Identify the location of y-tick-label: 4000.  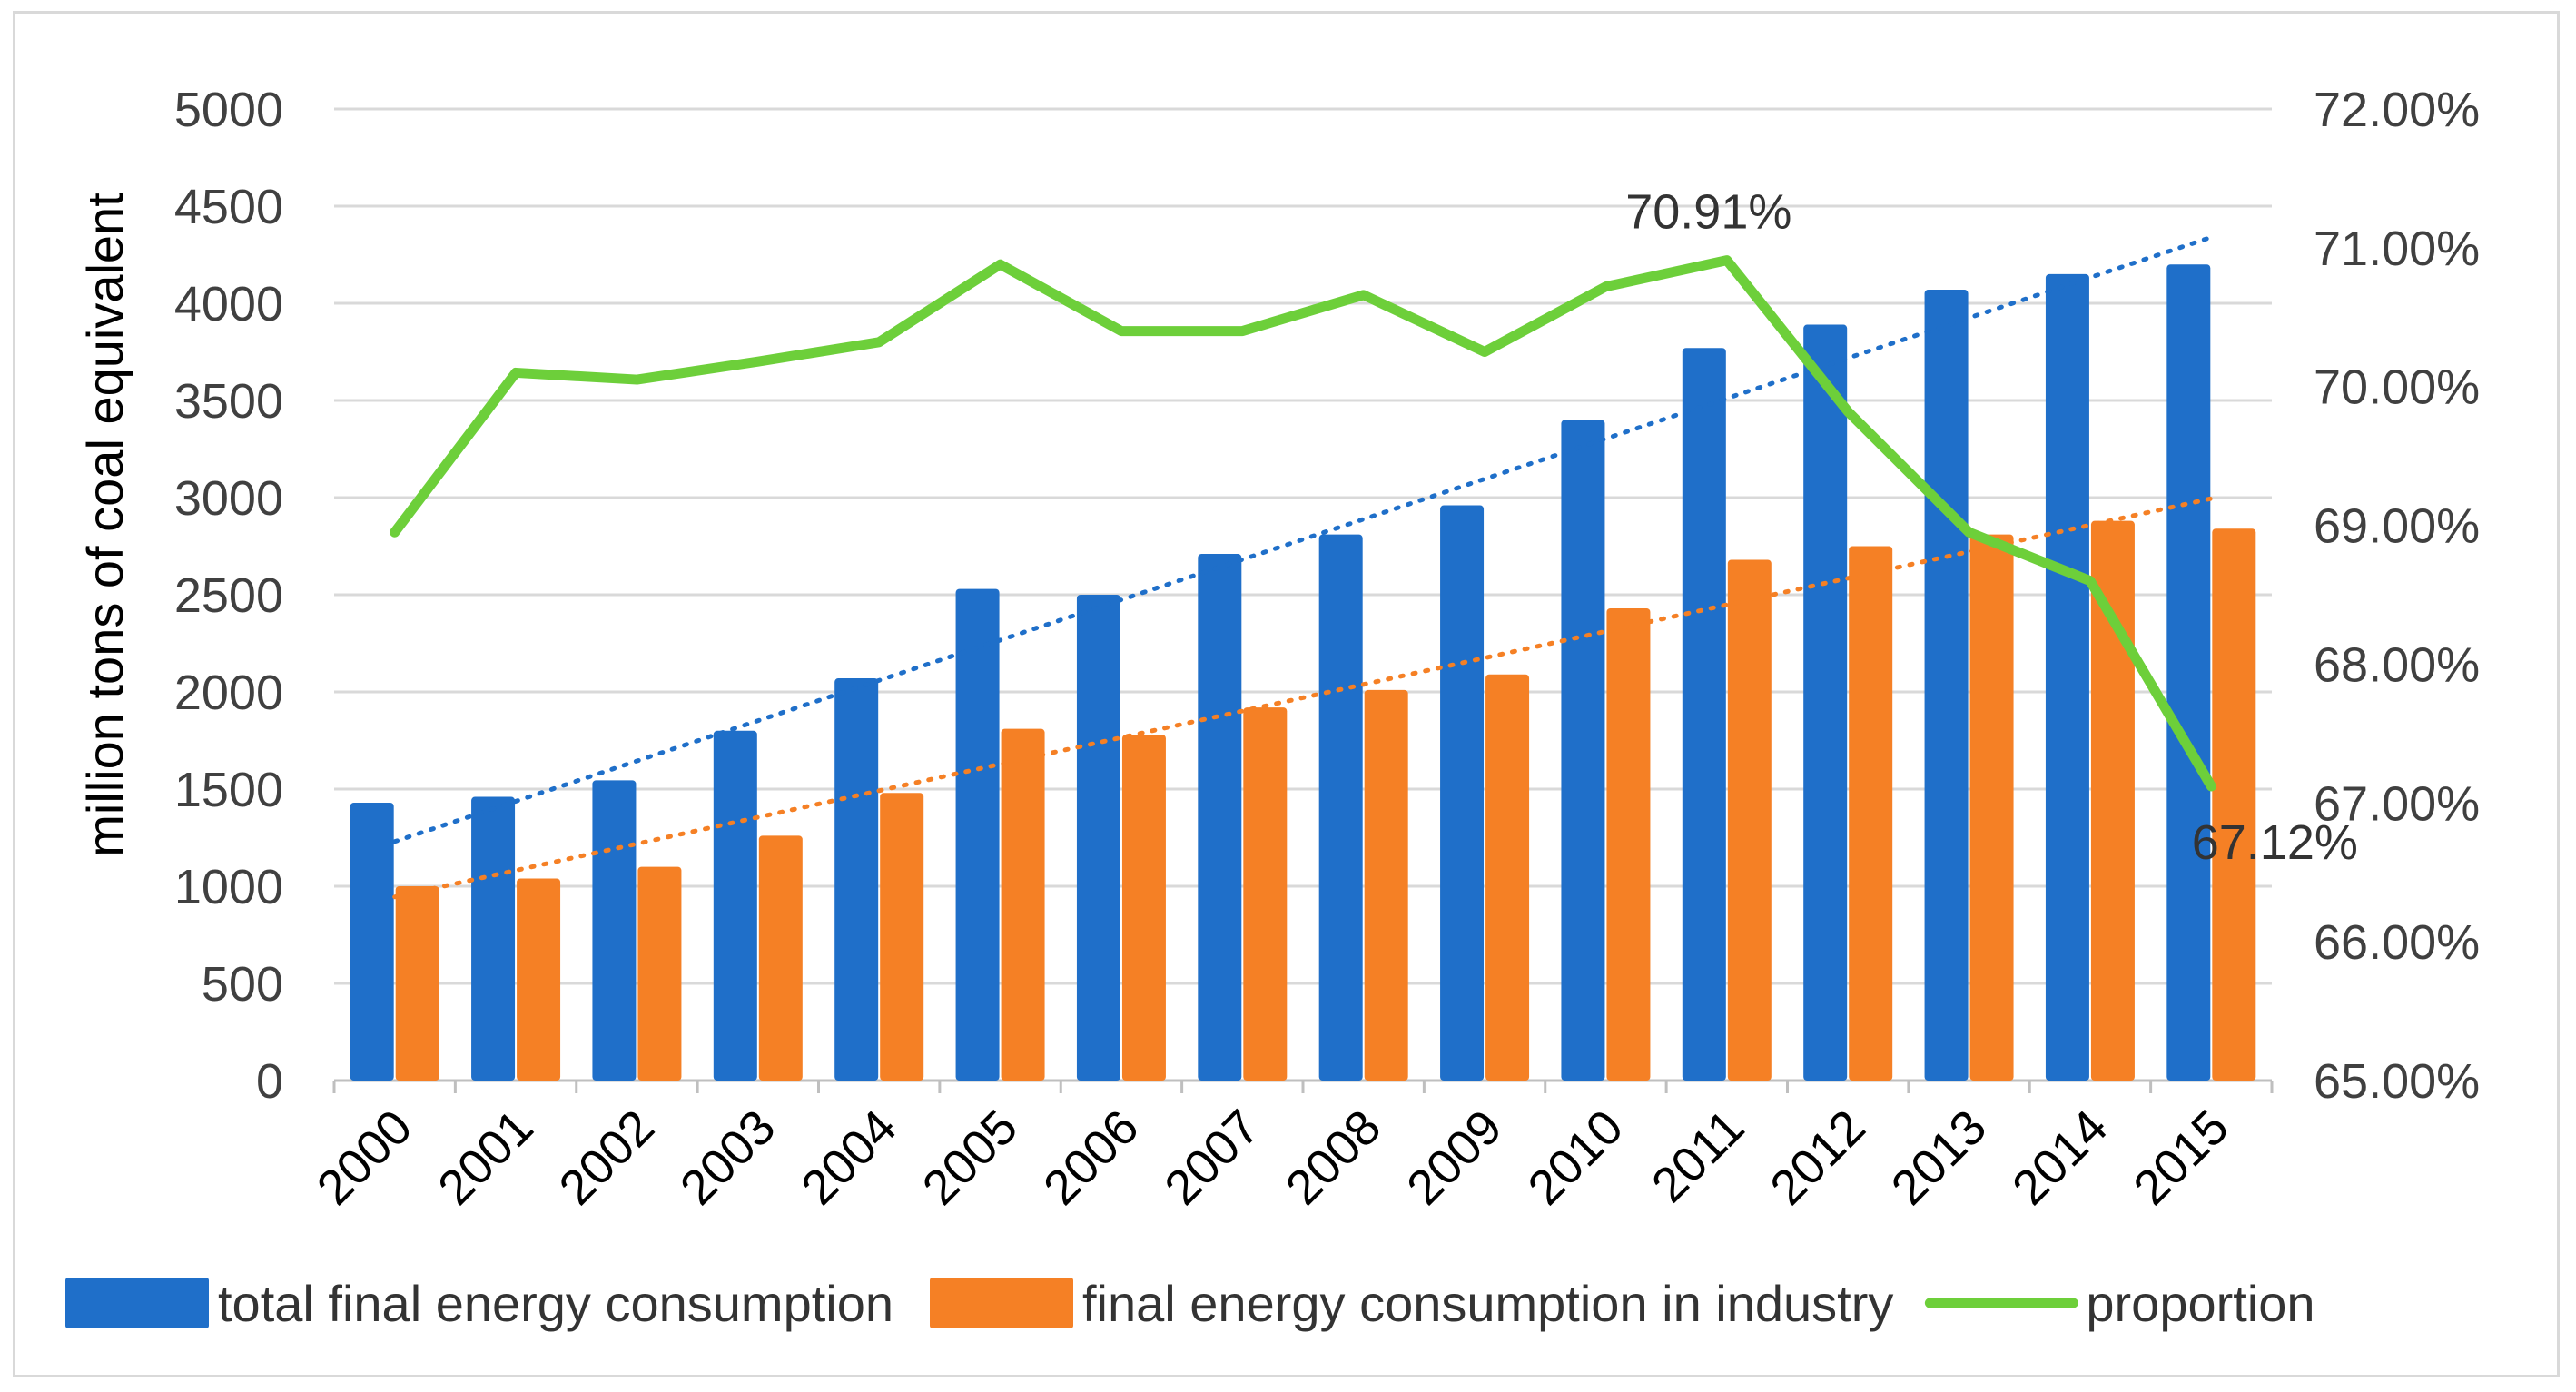
(228, 304).